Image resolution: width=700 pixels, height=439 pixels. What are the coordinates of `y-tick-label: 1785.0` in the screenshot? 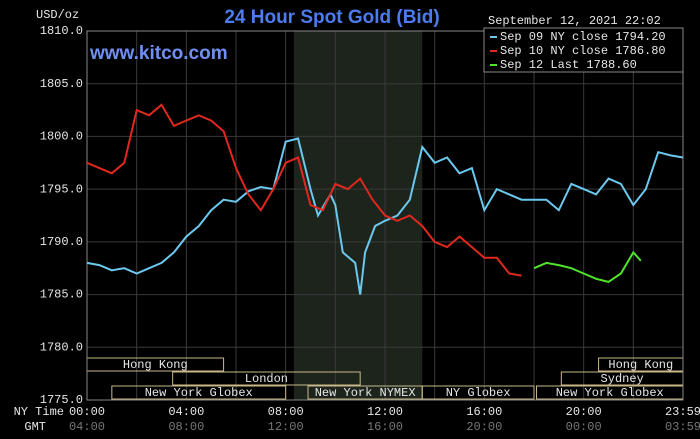 It's located at (61, 295).